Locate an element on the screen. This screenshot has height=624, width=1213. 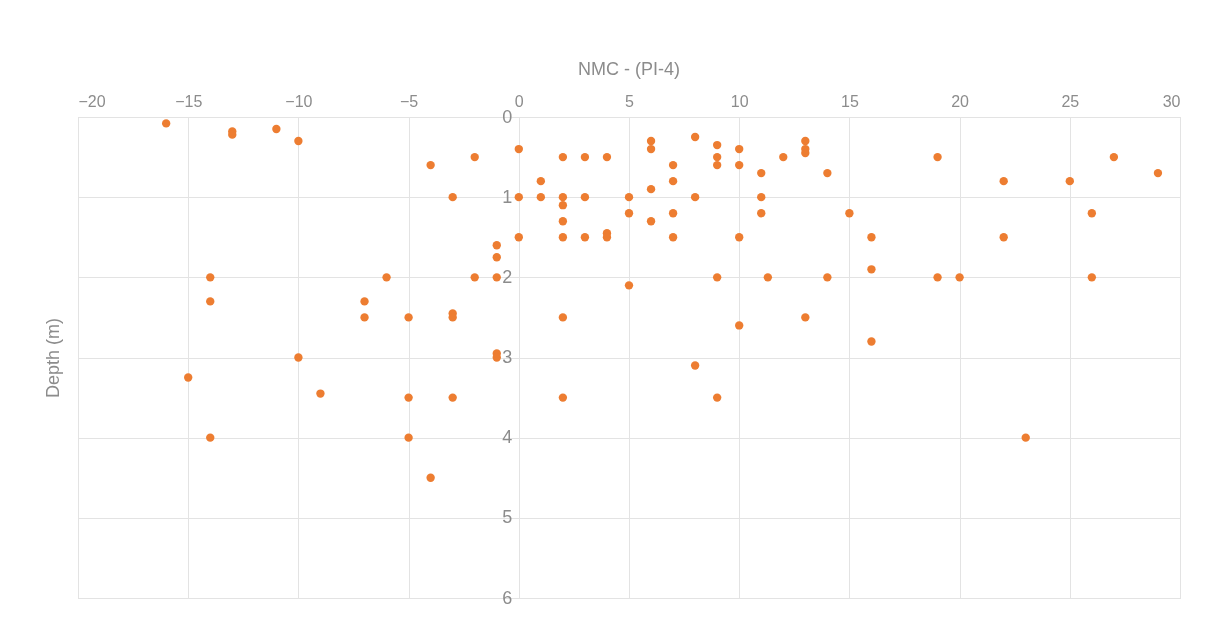
y-tick-label: 5 is located at coordinates (507, 517).